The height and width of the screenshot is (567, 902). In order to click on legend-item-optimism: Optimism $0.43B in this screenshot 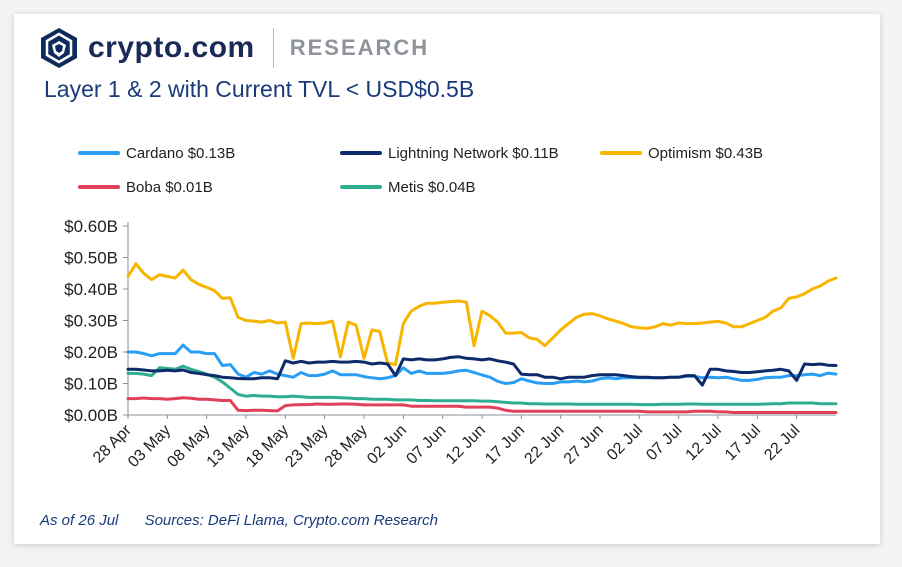, I will do `click(681, 153)`.